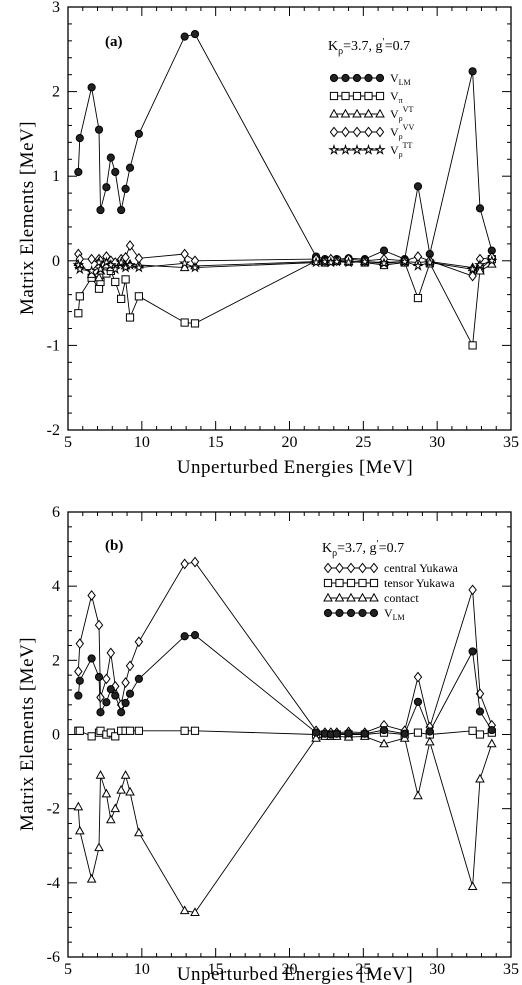 The image size is (522, 985). I want to click on x-tick-label: 10, so click(142, 442).